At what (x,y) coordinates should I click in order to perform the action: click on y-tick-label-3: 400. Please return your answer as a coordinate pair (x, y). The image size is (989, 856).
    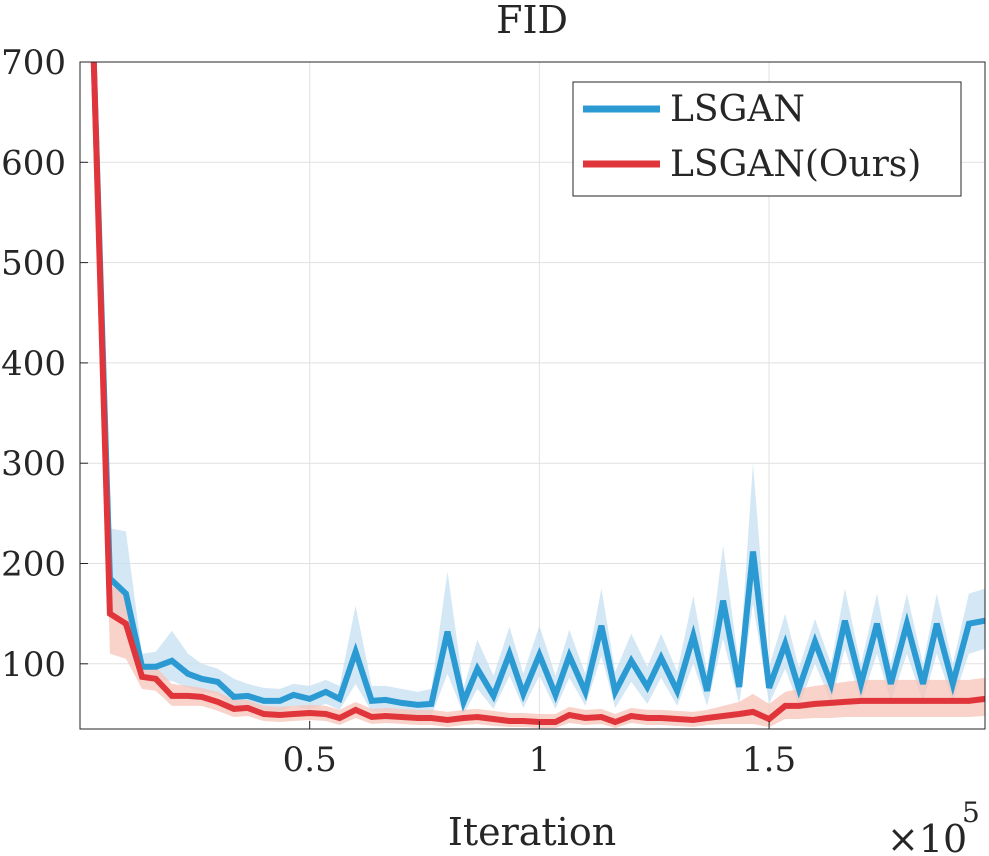
    Looking at the image, I should click on (33, 364).